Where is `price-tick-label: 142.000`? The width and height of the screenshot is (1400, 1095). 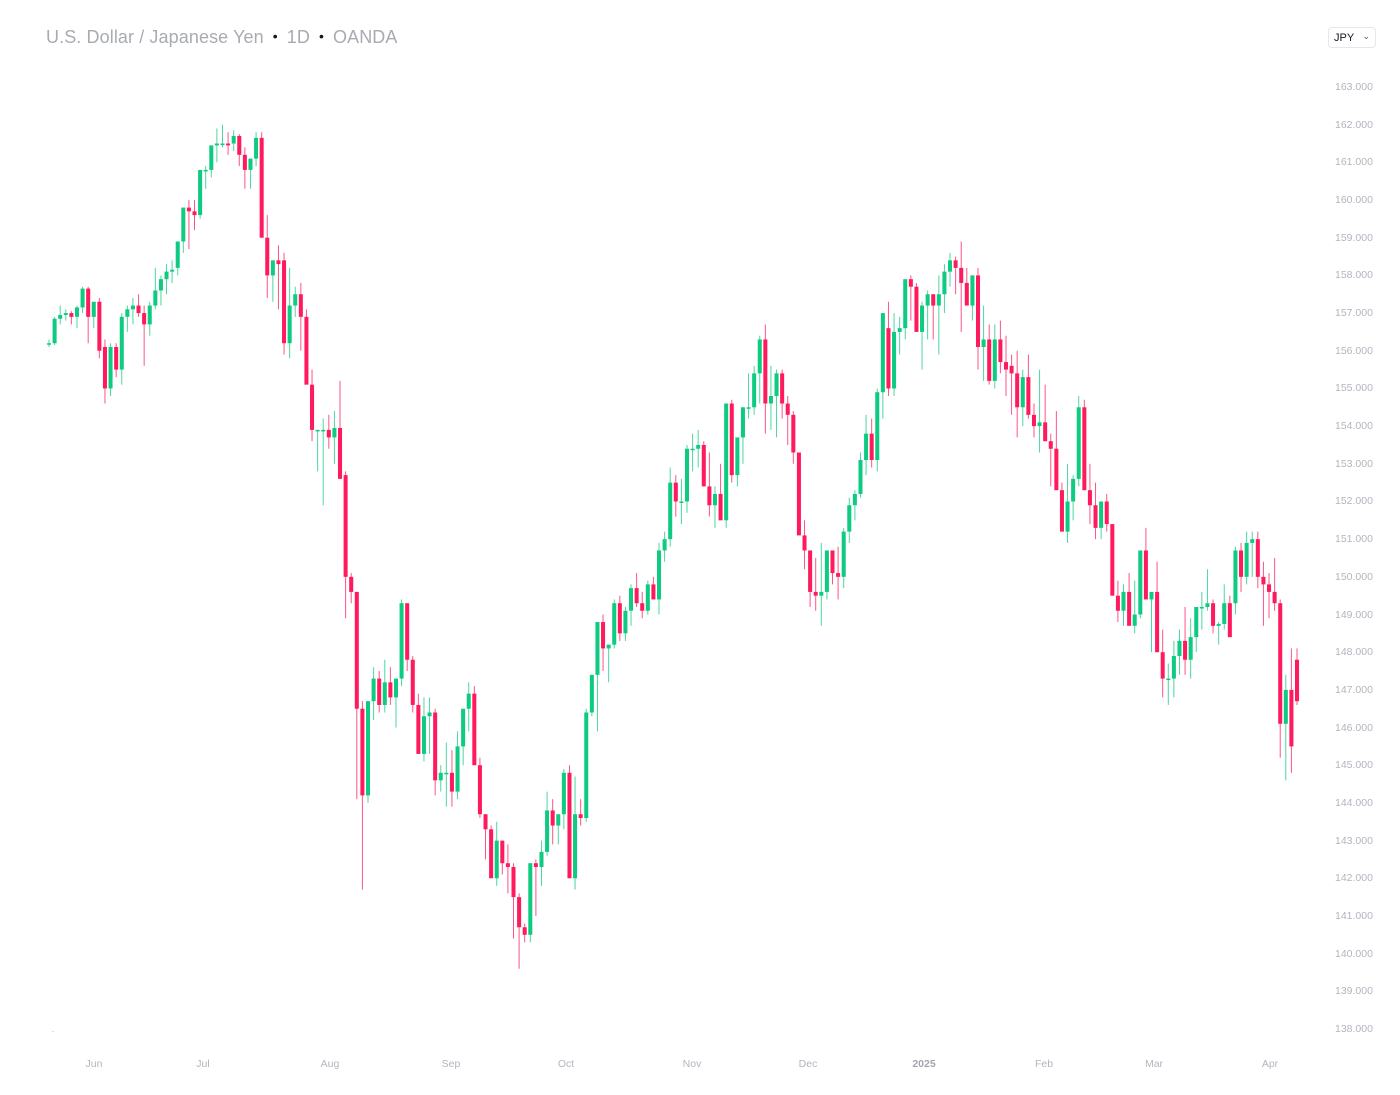
price-tick-label: 142.000 is located at coordinates (1354, 878).